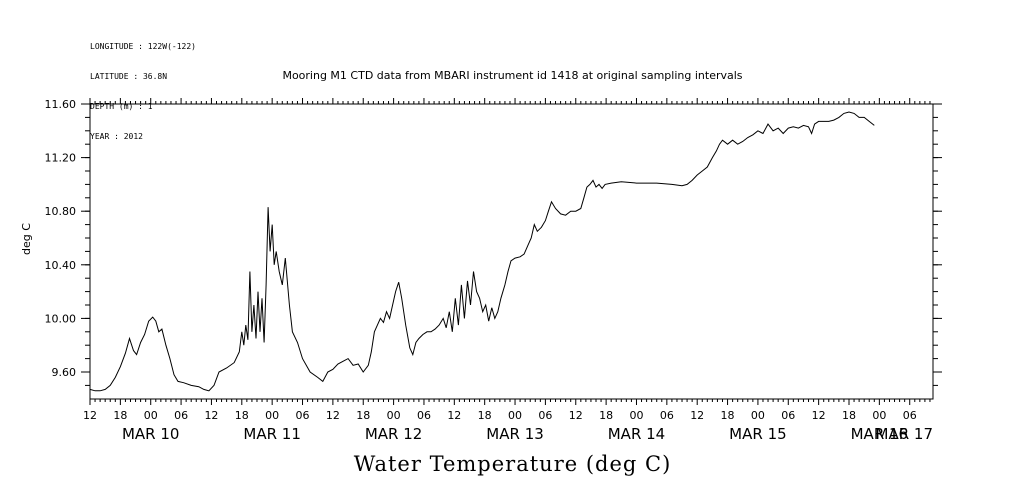 This screenshot has width=1009, height=504. I want to click on x-date-label: MAR 15, so click(757, 434).